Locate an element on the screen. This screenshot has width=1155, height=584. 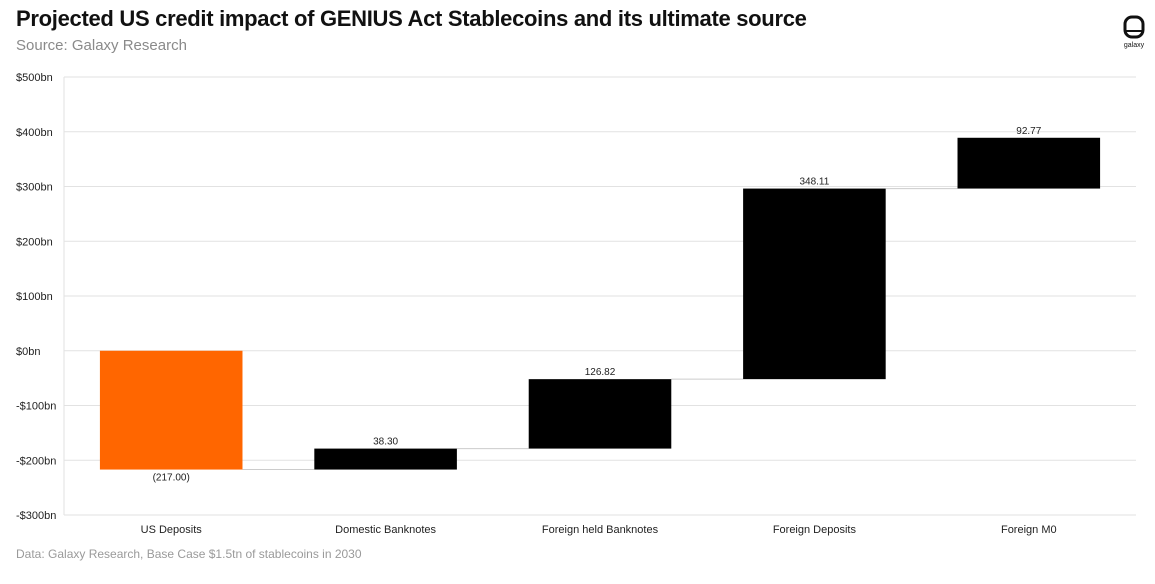
galaxy-logo-icon: galaxy is located at coordinates (1134, 32).